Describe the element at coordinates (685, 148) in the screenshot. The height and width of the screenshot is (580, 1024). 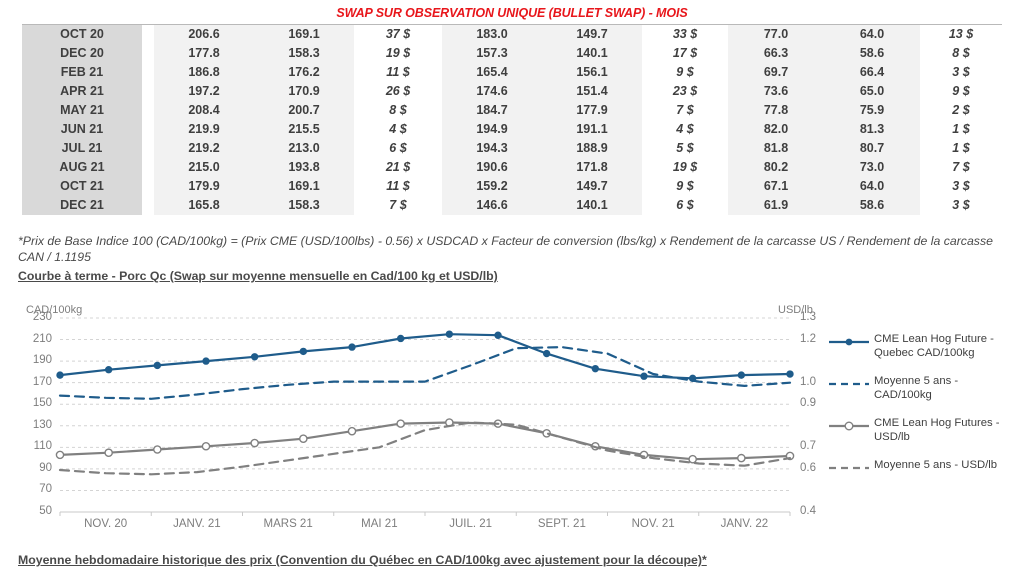
I see `cell-d2: 5 $` at that location.